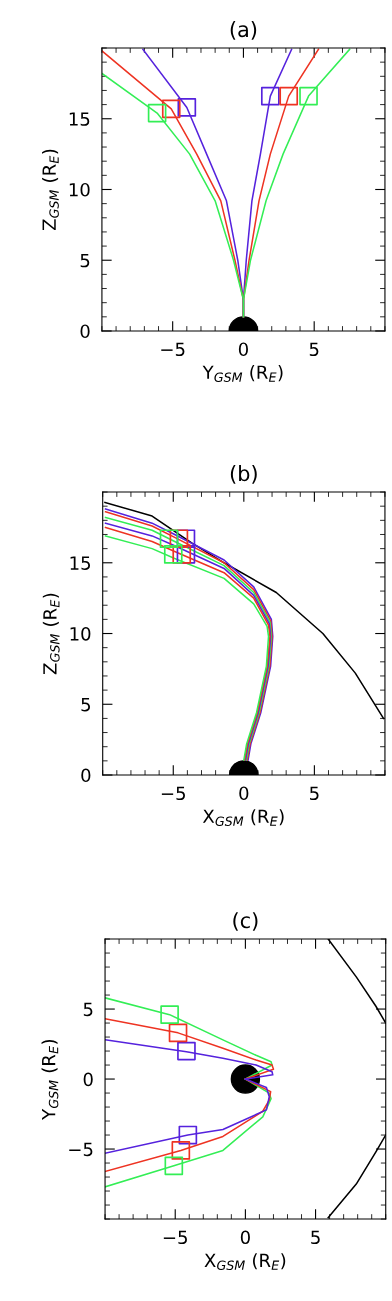 The height and width of the screenshot is (1301, 392). What do you see at coordinates (81, 1149) in the screenshot?
I see `y-tick-label: −5` at bounding box center [81, 1149].